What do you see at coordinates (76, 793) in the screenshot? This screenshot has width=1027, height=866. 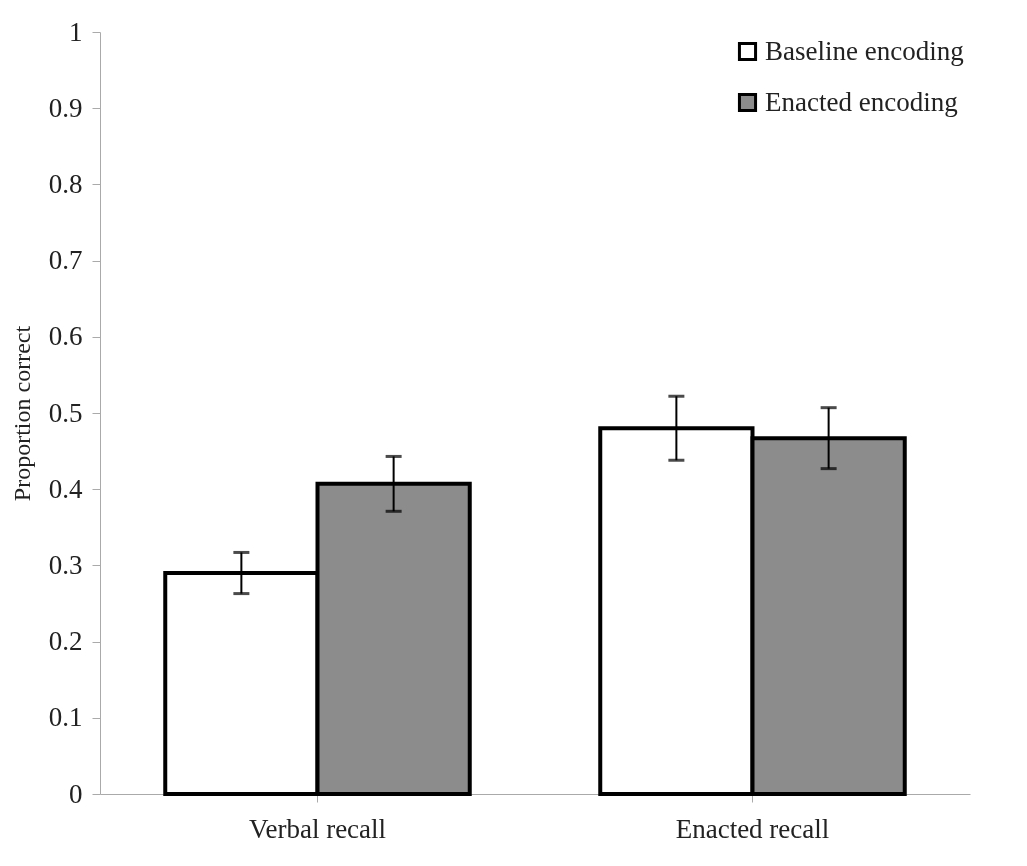 I see `y-tick-label: 0` at bounding box center [76, 793].